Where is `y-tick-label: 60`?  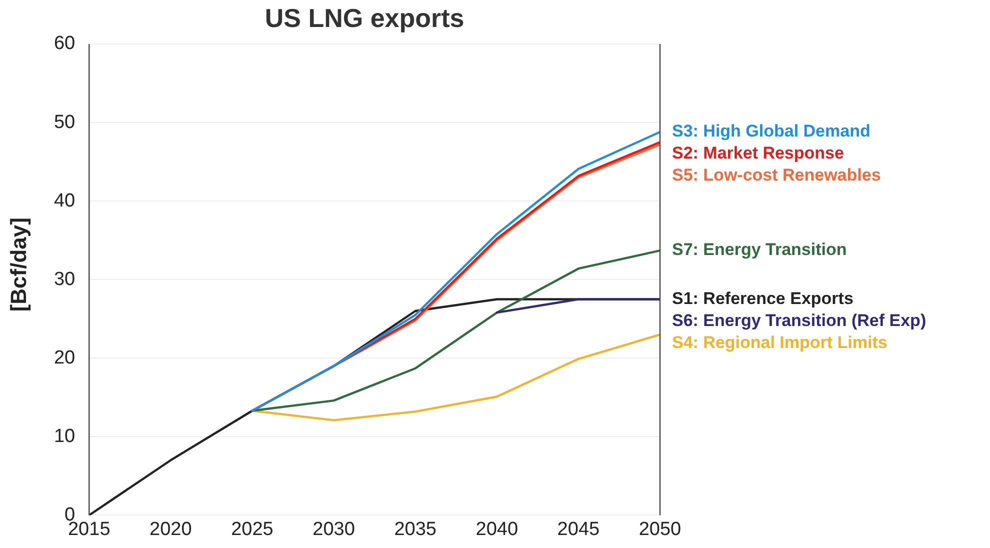
y-tick-label: 60 is located at coordinates (65, 43).